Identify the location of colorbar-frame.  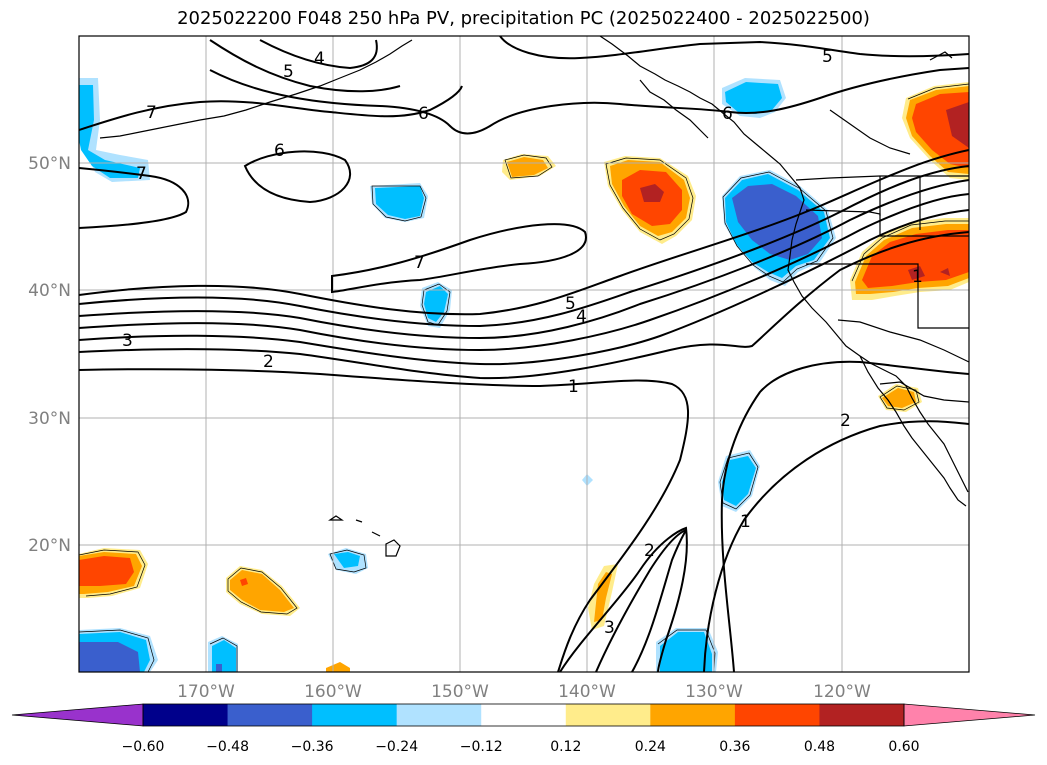
(523, 715).